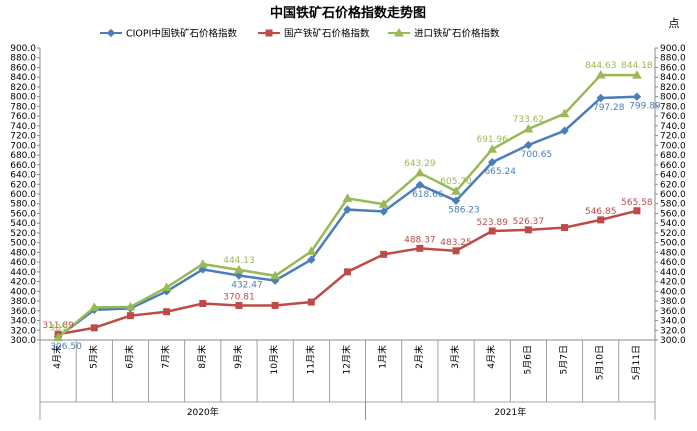  I want to click on y-tick-label-right: 540.0, so click(673, 224).